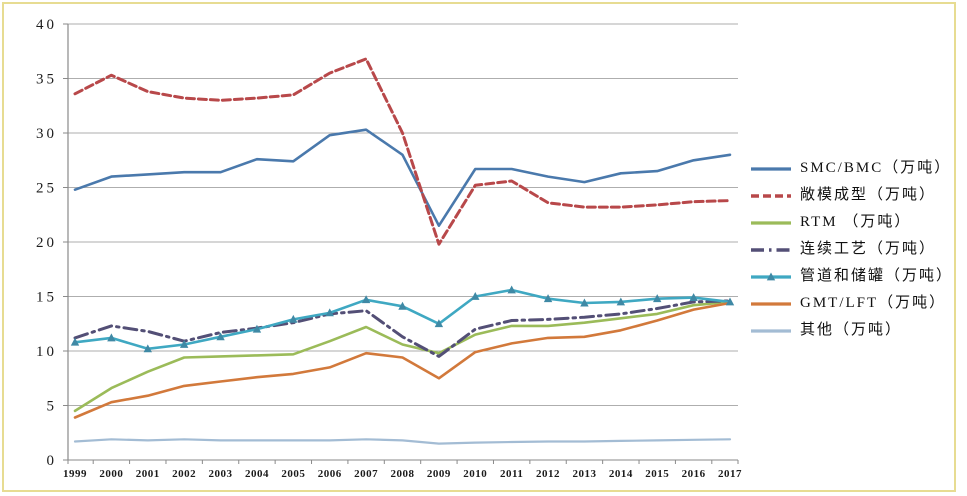 Image resolution: width=967 pixels, height=496 pixels. Describe the element at coordinates (111, 474) in the screenshot. I see `x-tick-label: 2000` at that location.